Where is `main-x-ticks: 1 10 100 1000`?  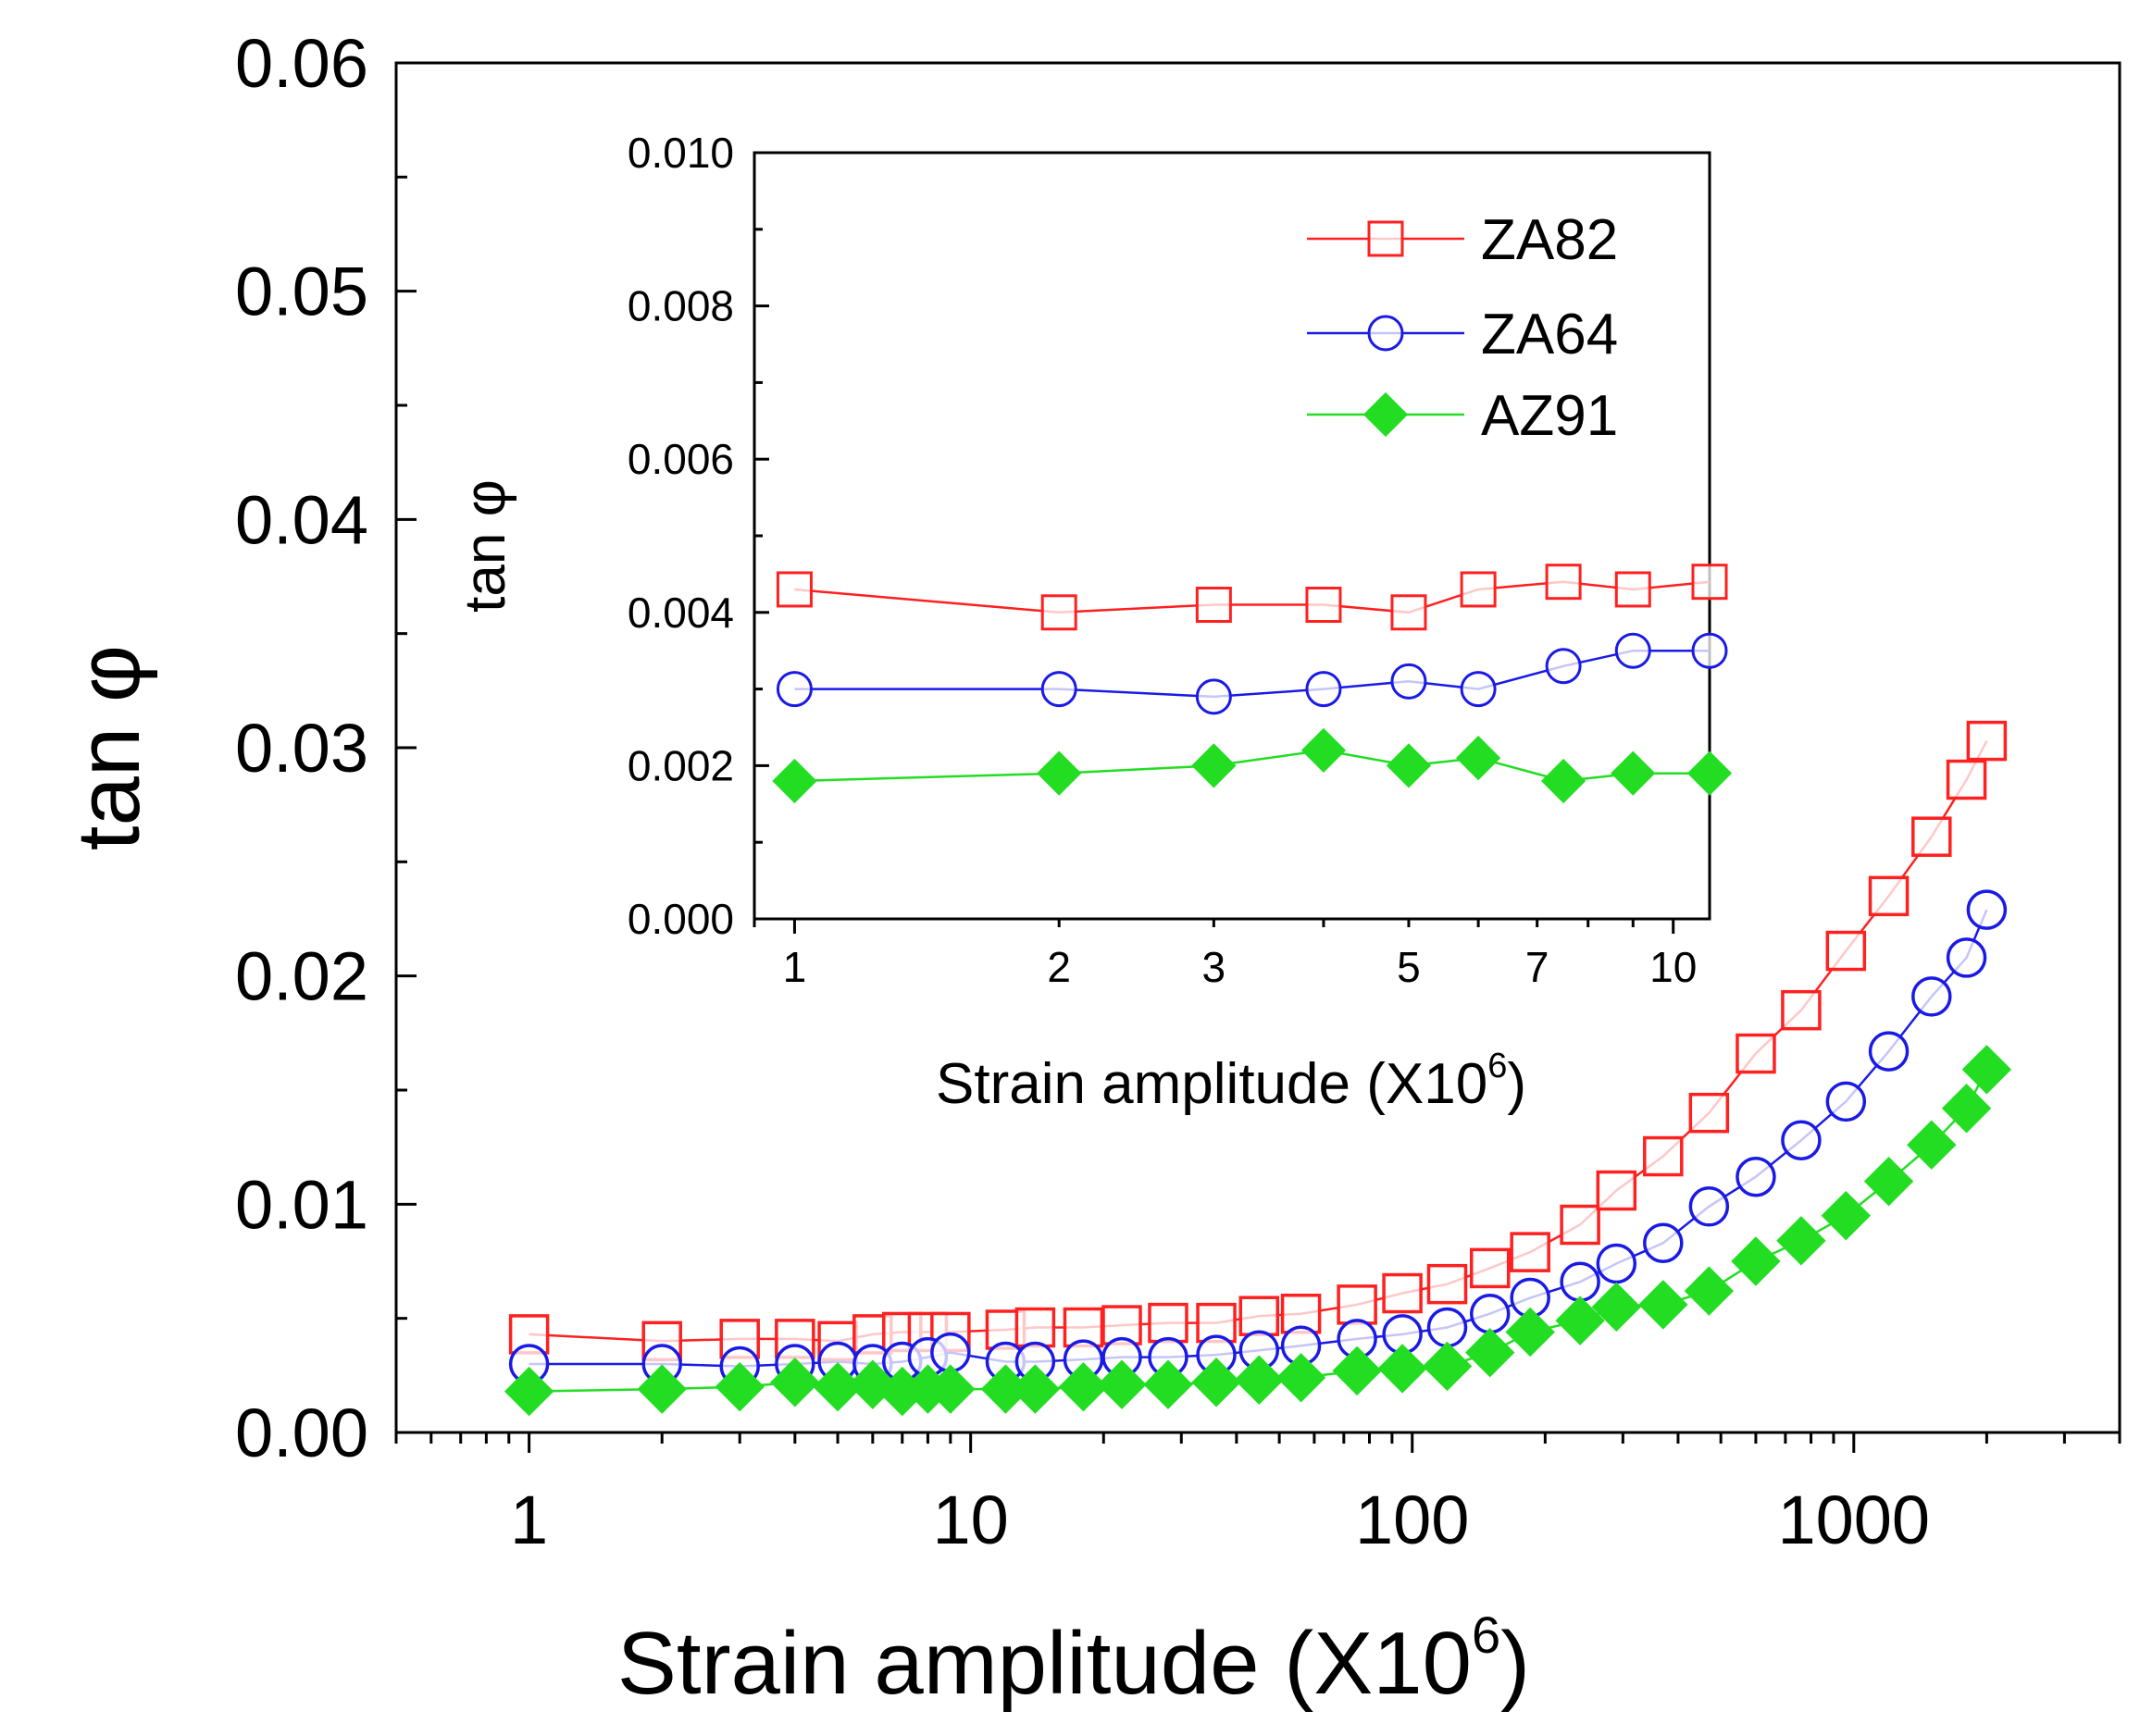
main-x-ticks: 1 10 100 1000 is located at coordinates (1257, 1495).